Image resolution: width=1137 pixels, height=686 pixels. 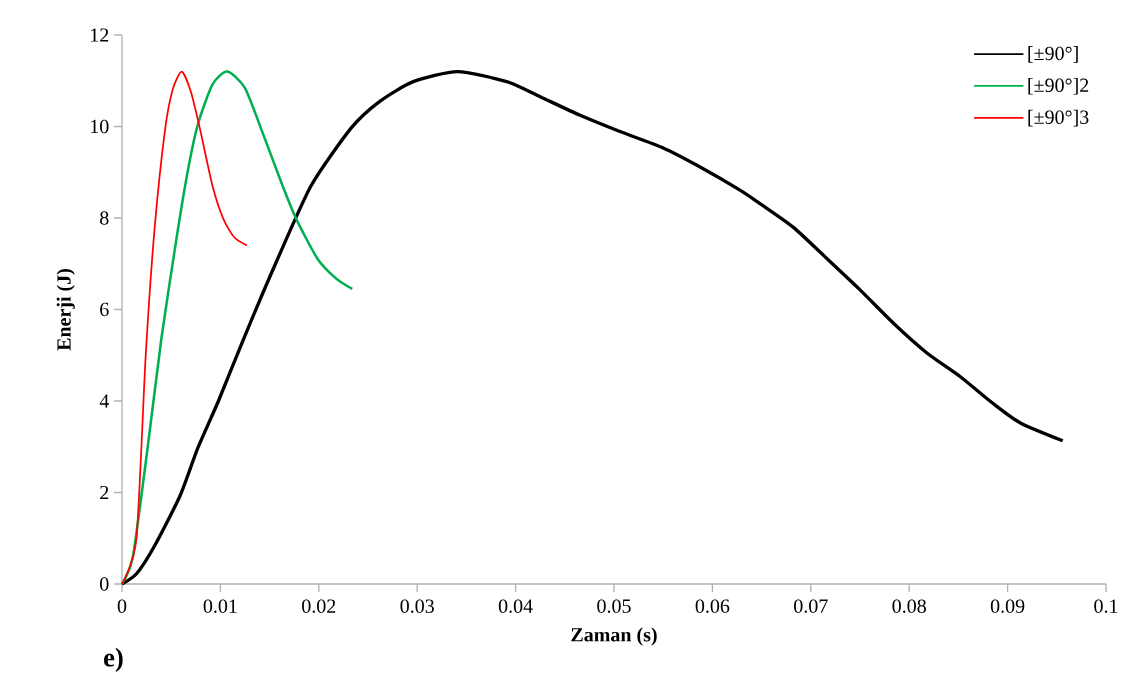 What do you see at coordinates (184, 327) in the screenshot?
I see `line-series` at bounding box center [184, 327].